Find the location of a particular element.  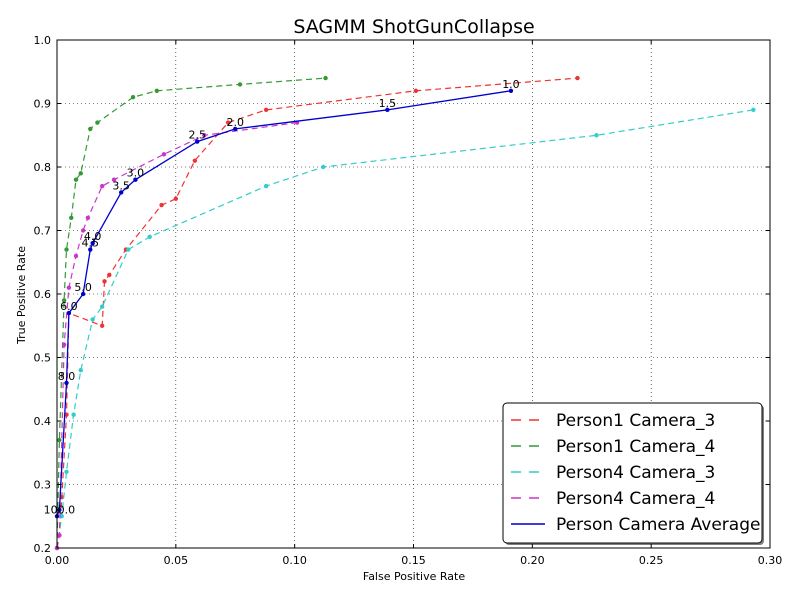

y-tick-label: 0.7 is located at coordinates (43, 231).